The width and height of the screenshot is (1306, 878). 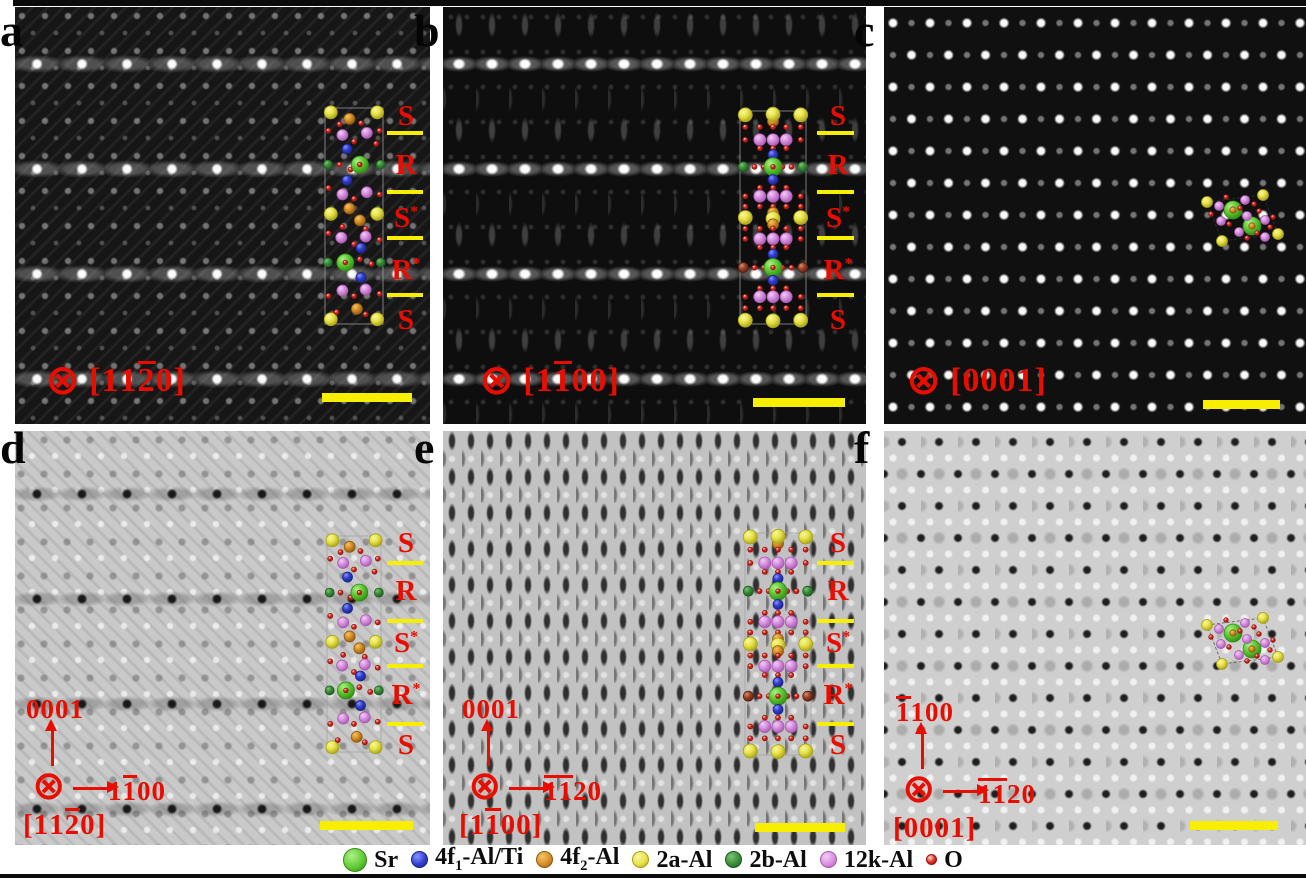 I want to click on miller-digit: 2, so click(x=72, y=824).